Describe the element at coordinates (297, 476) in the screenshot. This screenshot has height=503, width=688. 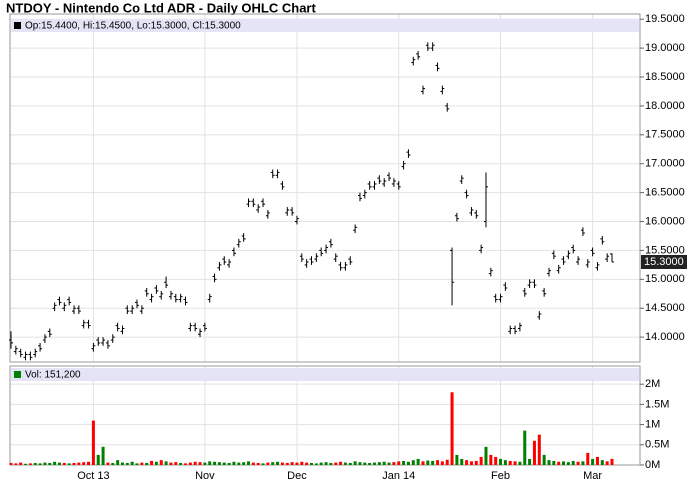
I see `x-tick-label: Dec` at that location.